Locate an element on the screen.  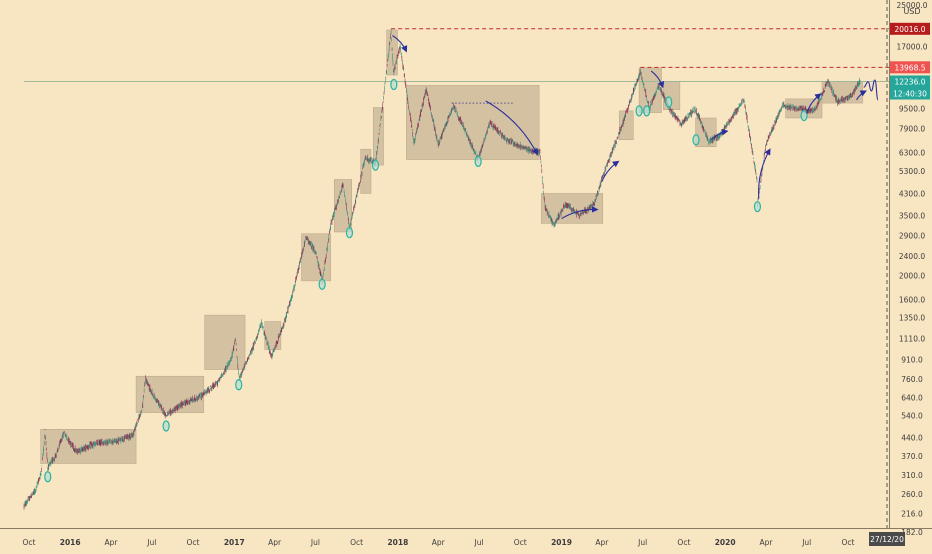
y-tick-label: 4300.0 is located at coordinates (912, 193).